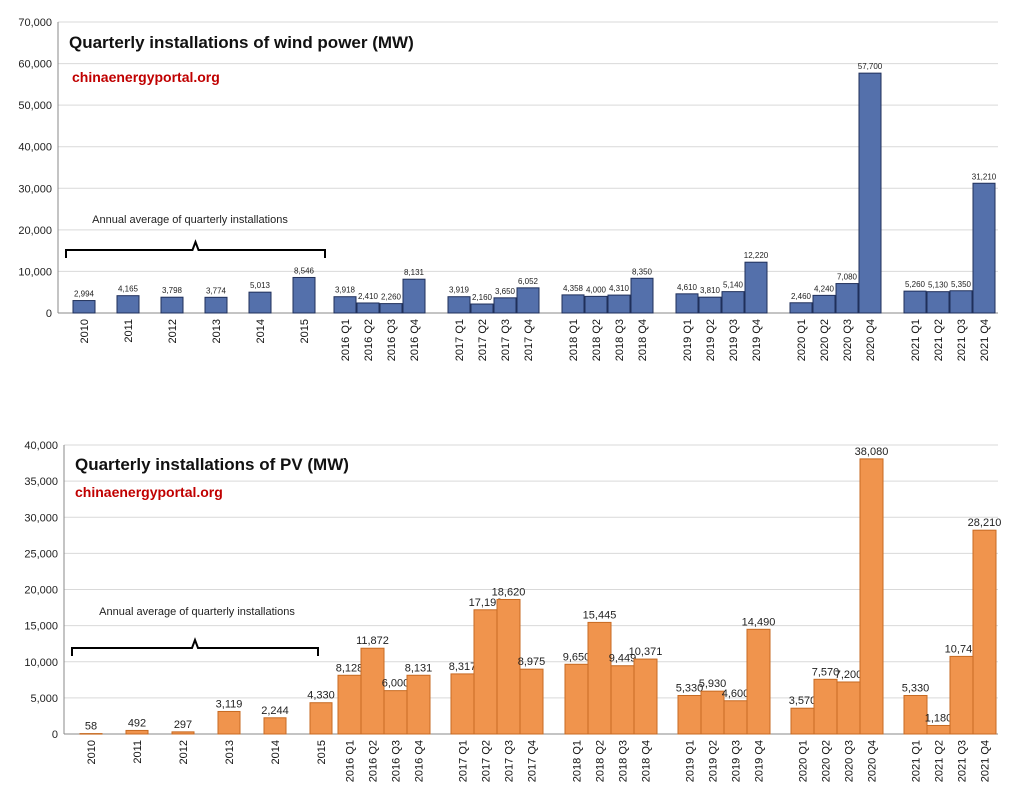 The width and height of the screenshot is (1036, 800). What do you see at coordinates (917, 761) in the screenshot?
I see `x-tick-label: 2021 Q1` at bounding box center [917, 761].